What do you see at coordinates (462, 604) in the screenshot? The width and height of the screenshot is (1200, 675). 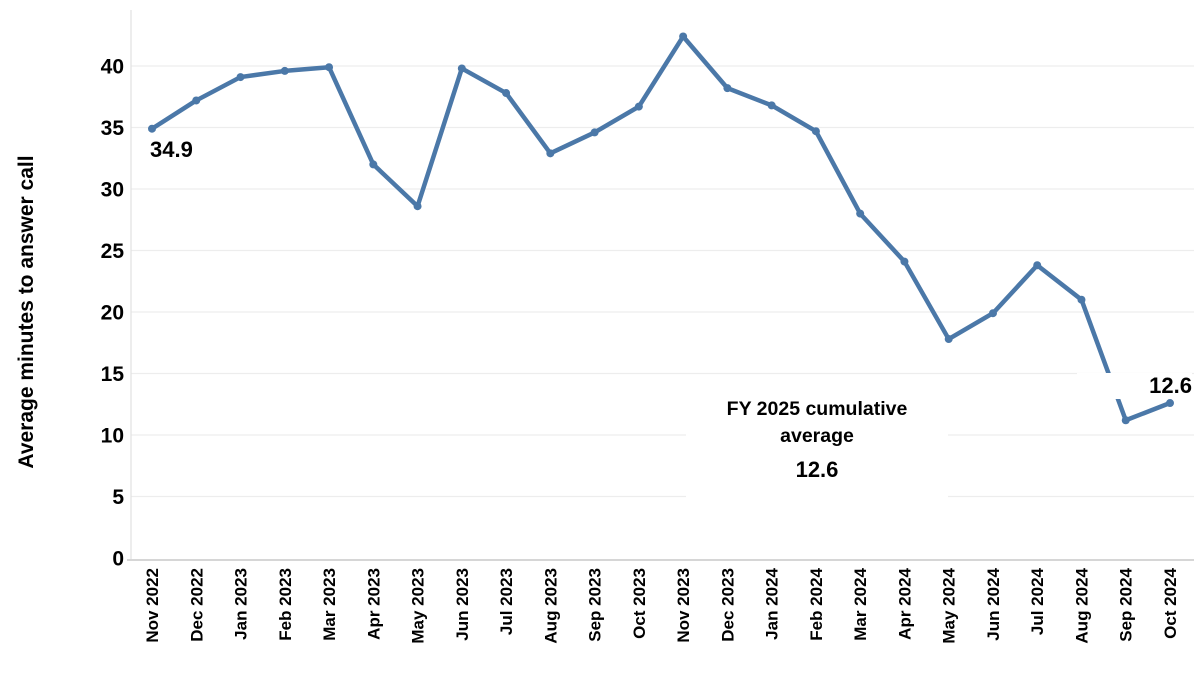 I see `x-tick-label: Jun 2023` at bounding box center [462, 604].